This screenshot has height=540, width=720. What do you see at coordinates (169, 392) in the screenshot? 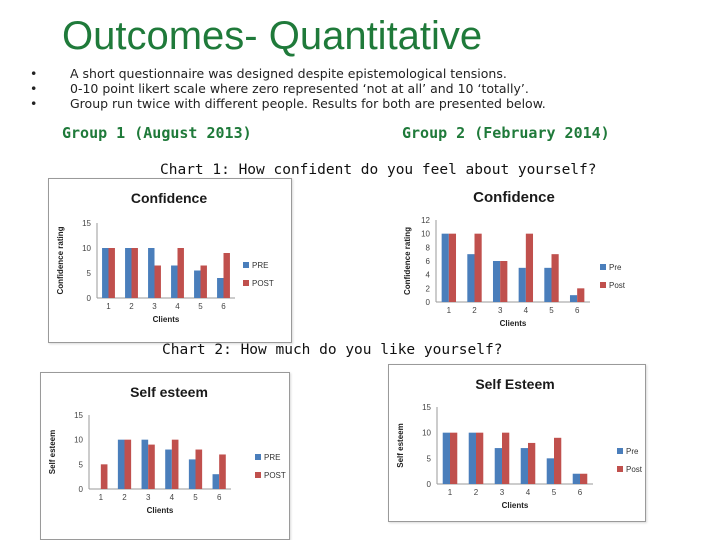
I see `chart-title: Self esteem` at bounding box center [169, 392].